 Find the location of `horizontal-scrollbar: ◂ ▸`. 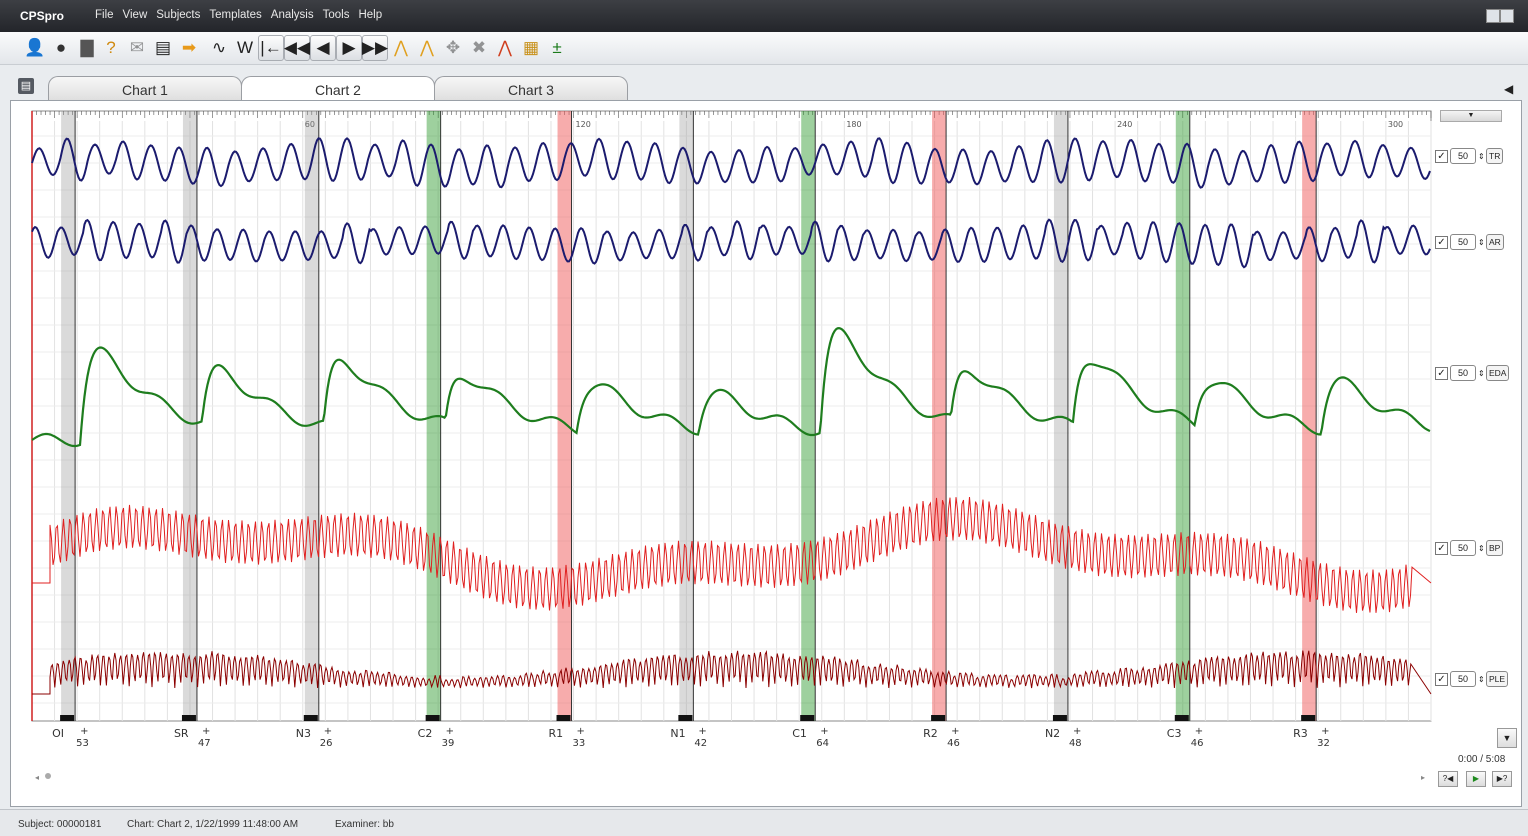

horizontal-scrollbar: ◂ ▸ is located at coordinates (732, 776).